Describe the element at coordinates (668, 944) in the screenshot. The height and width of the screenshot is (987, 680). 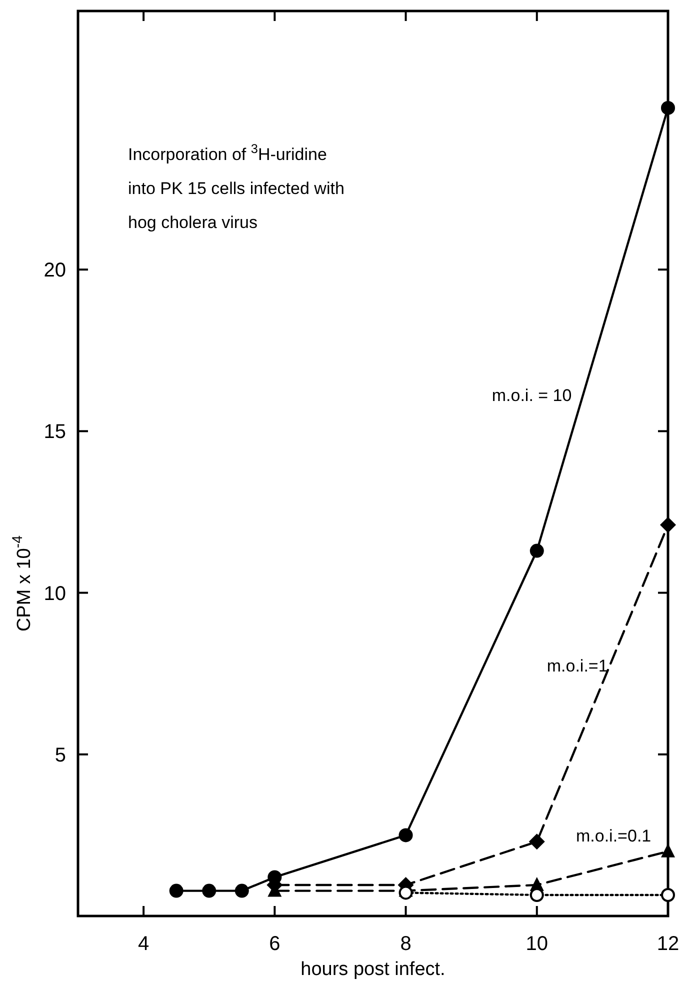
I see `x-tick-label: 12` at that location.